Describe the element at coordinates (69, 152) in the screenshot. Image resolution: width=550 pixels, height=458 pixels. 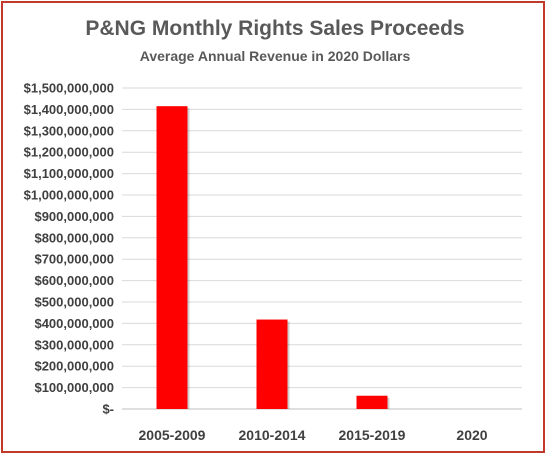
I see `y-tick-label: $1,200,000,000` at that location.